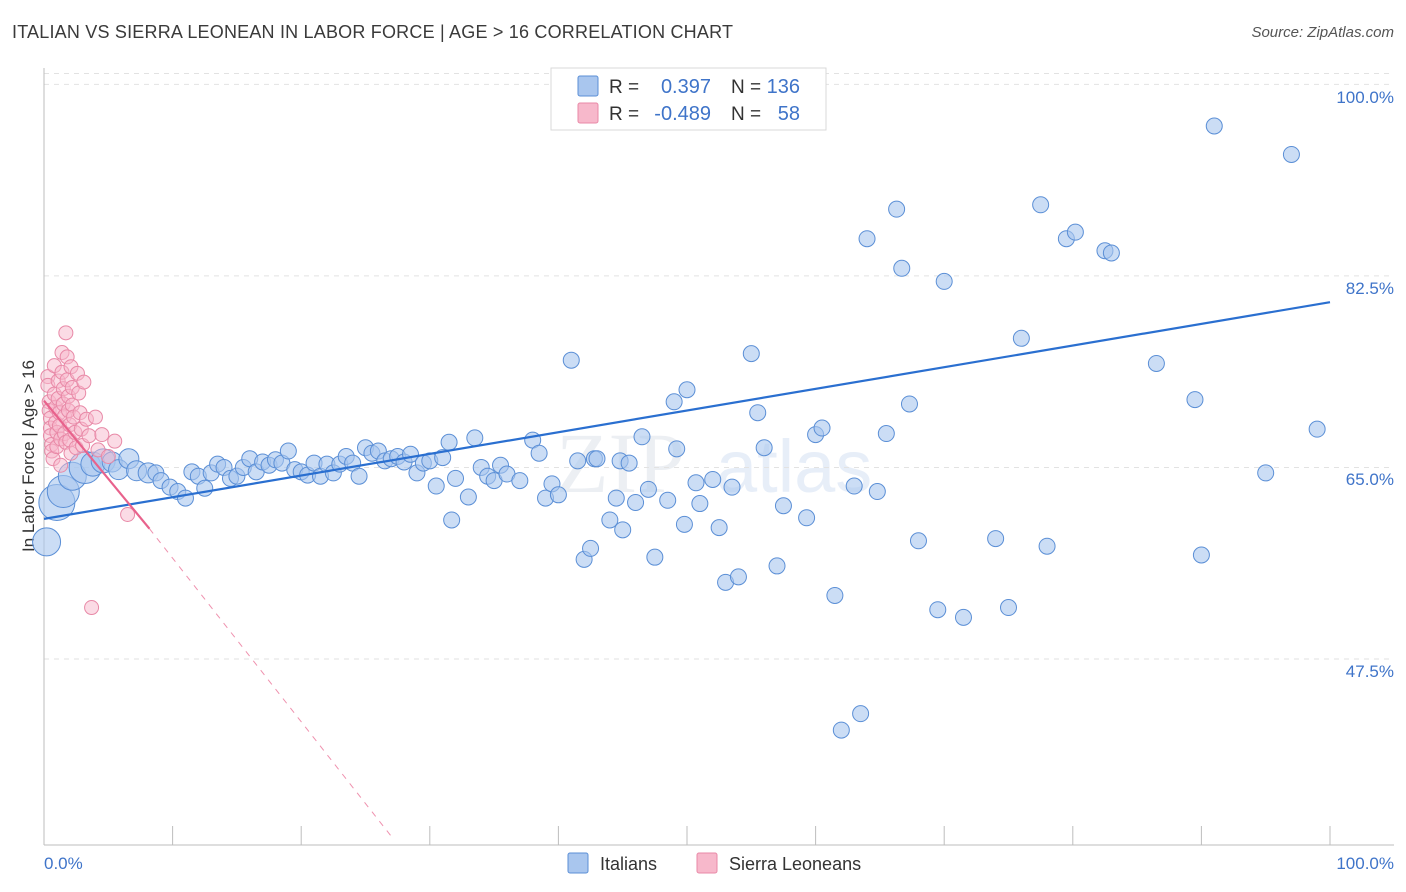 This screenshot has width=1406, height=892. What do you see at coordinates (628, 864) in the screenshot?
I see `bottom-legend-label-italians: Italians` at bounding box center [628, 864].